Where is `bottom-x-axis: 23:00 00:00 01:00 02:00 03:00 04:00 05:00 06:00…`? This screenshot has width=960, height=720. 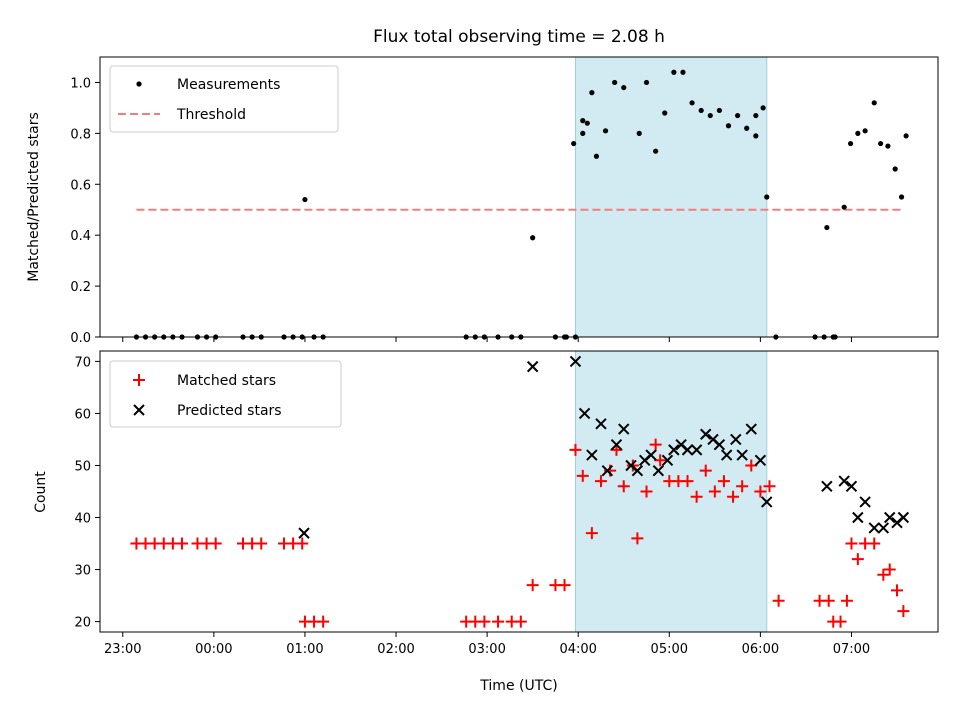 bottom-x-axis: 23:00 00:00 01:00 02:00 03:00 04:00 05:00 06:00… is located at coordinates (487, 644).